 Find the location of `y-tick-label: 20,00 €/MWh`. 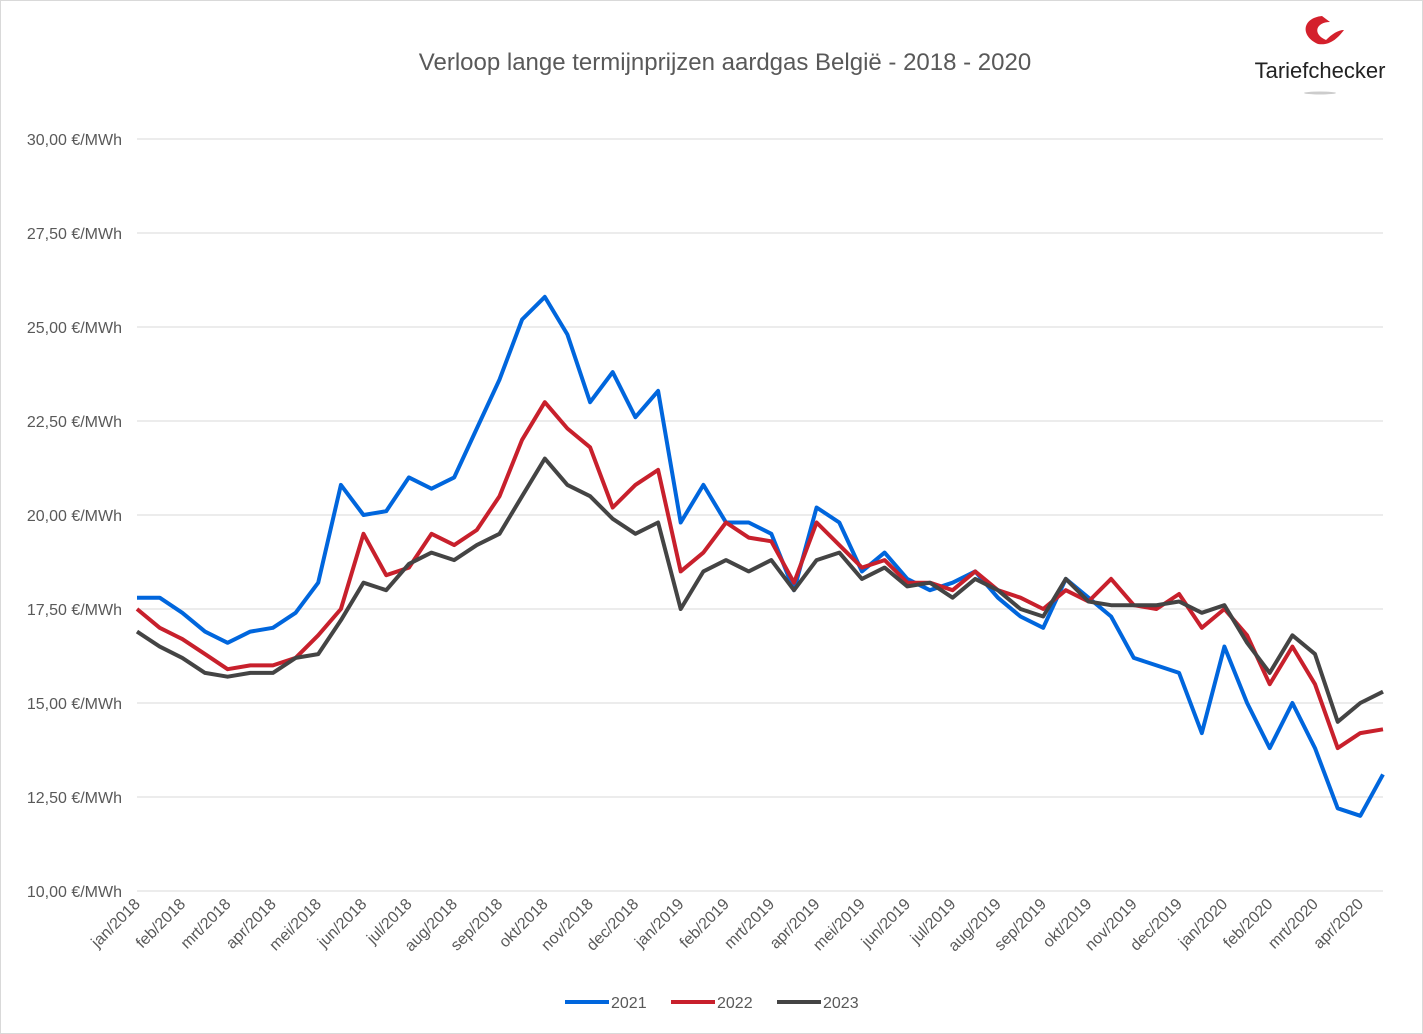

y-tick-label: 20,00 €/MWh is located at coordinates (74, 516).